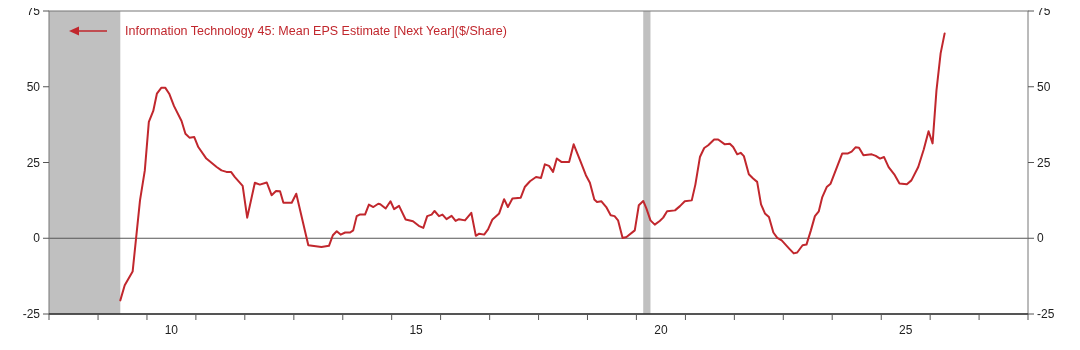 The image size is (1080, 350). Describe the element at coordinates (1044, 86) in the screenshot. I see `y2-tick-label: 50` at that location.